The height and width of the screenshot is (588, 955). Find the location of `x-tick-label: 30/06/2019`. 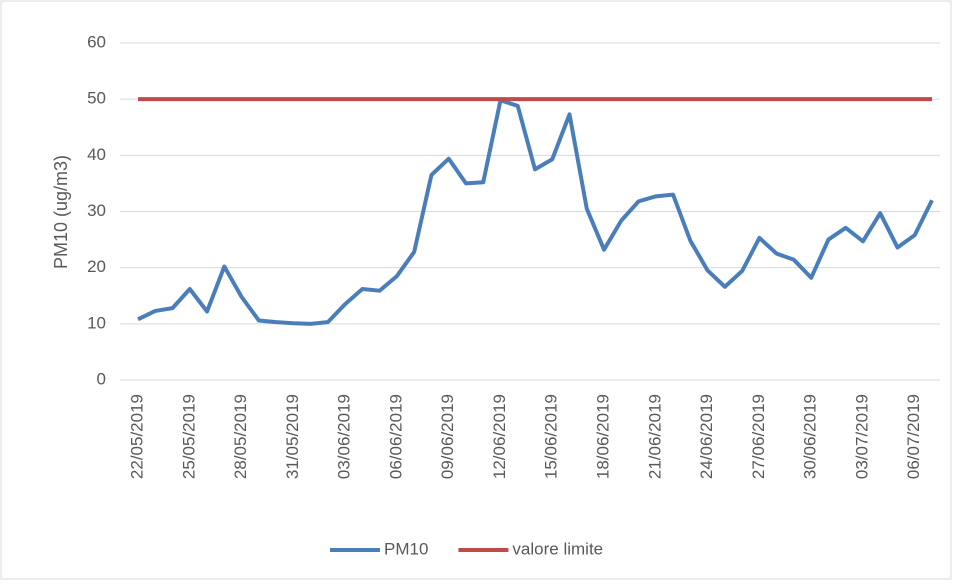

x-tick-label: 30/06/2019 is located at coordinates (810, 436).